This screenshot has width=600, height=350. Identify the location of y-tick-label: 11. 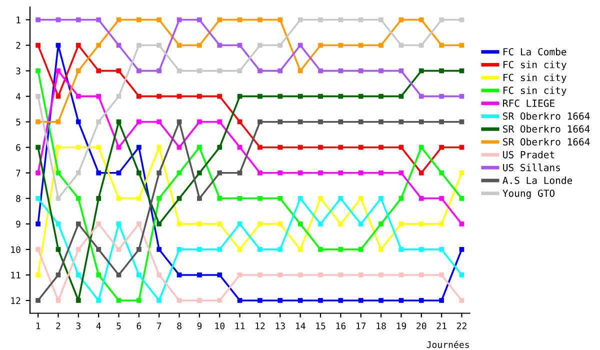
(15, 275).